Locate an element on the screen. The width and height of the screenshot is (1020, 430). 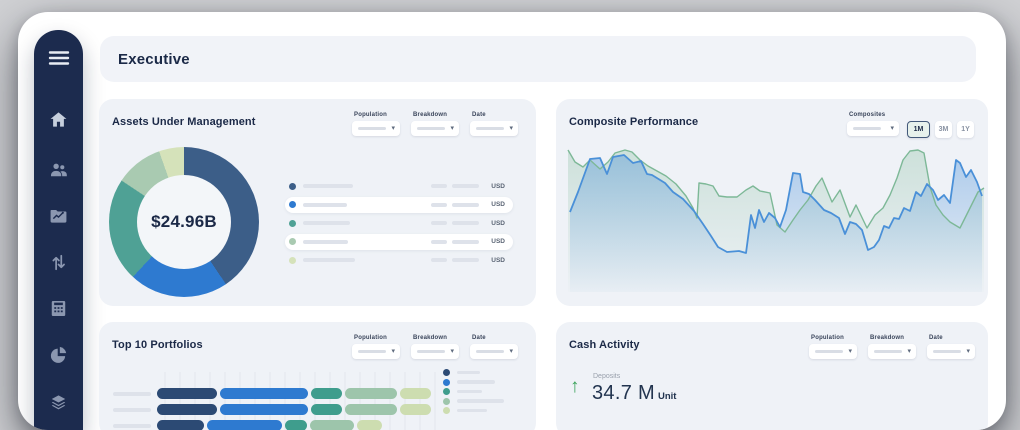
portfolios-legend is located at coordinates (488, 394).